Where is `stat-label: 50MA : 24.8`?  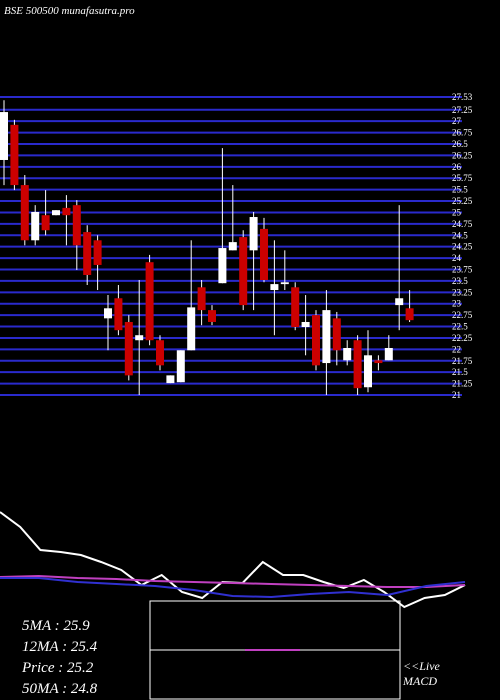 stat-label: 50MA : 24.8 is located at coordinates (60, 689).